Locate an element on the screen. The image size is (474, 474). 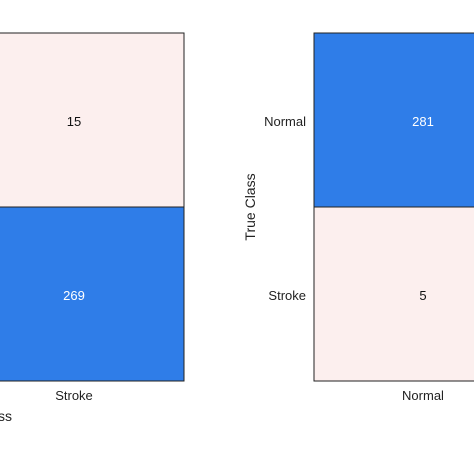
right-cell-value-row2: 5 is located at coordinates (422, 295).